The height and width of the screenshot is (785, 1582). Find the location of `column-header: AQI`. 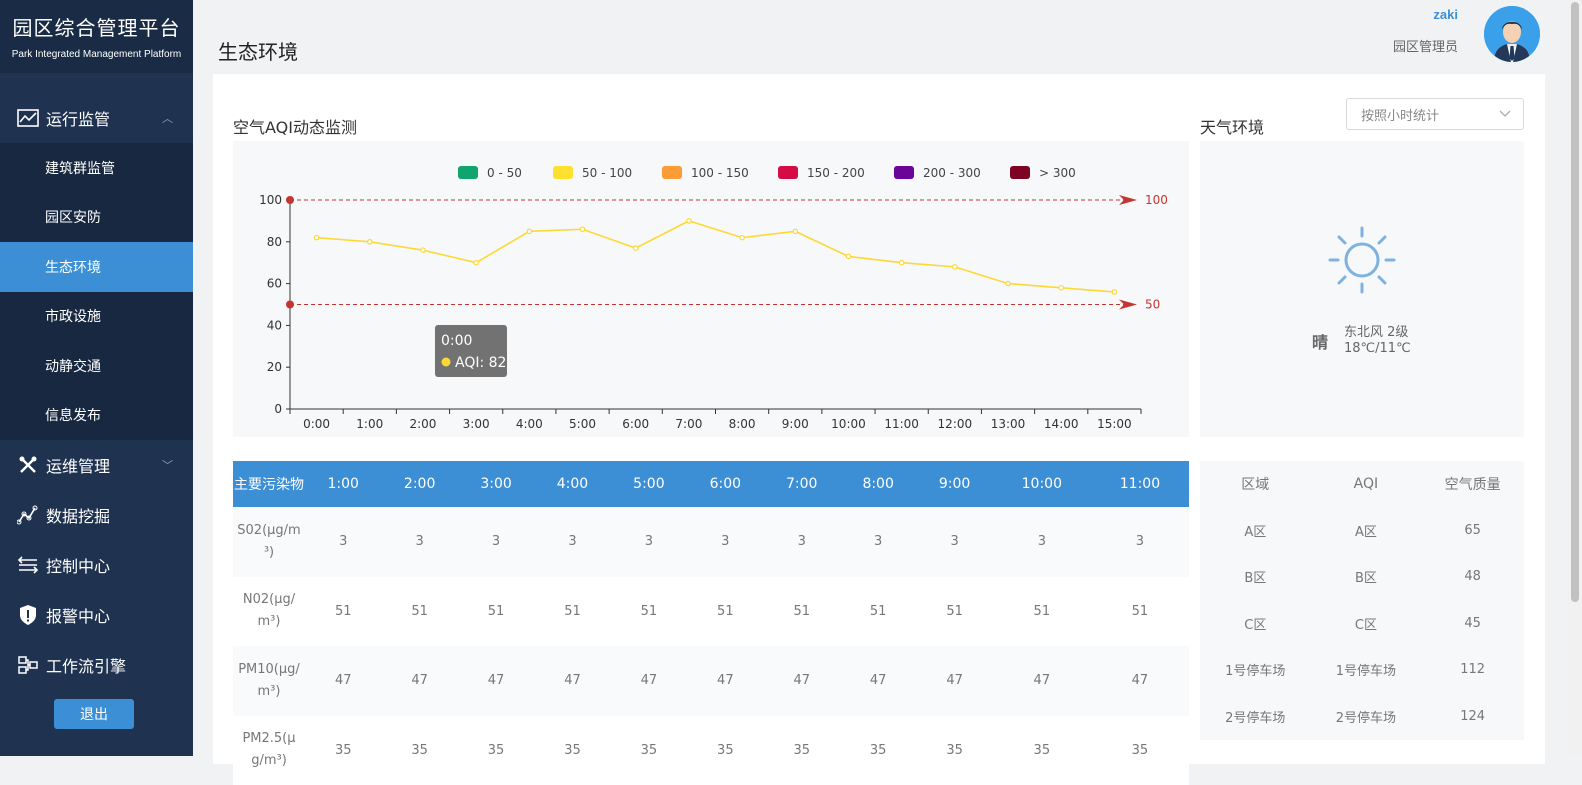

column-header: AQI is located at coordinates (1366, 484).